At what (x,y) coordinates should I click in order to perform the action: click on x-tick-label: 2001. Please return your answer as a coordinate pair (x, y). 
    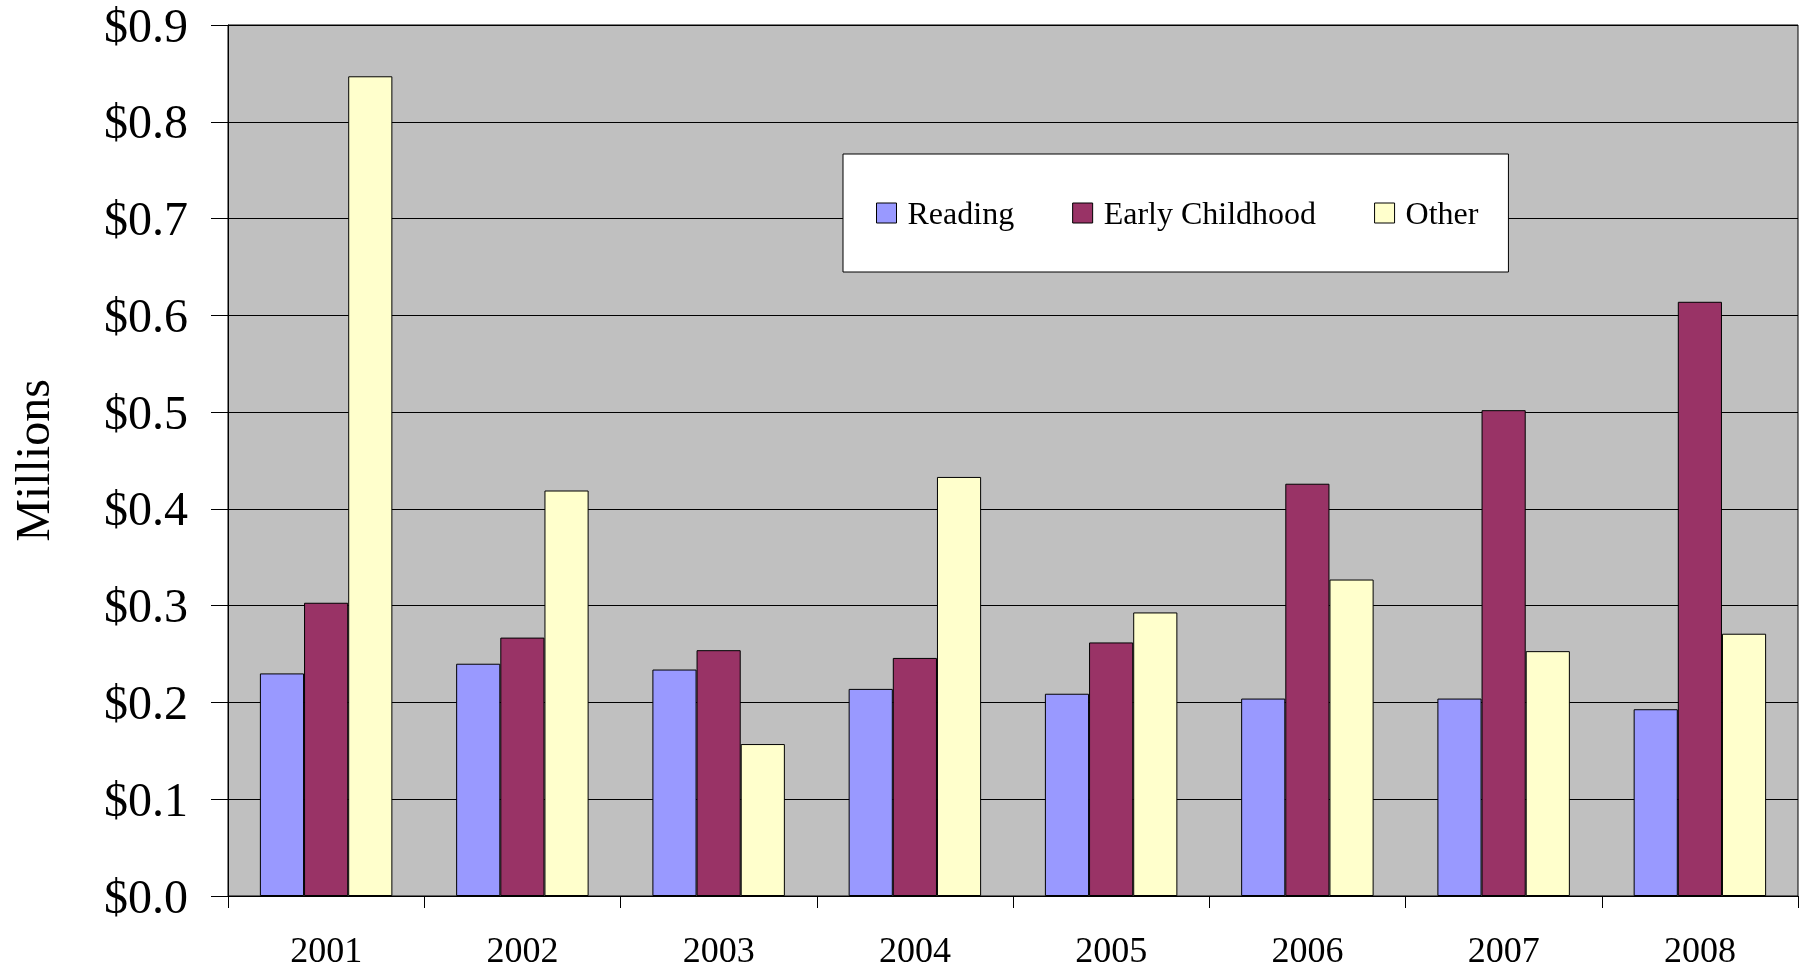
    Looking at the image, I should click on (326, 950).